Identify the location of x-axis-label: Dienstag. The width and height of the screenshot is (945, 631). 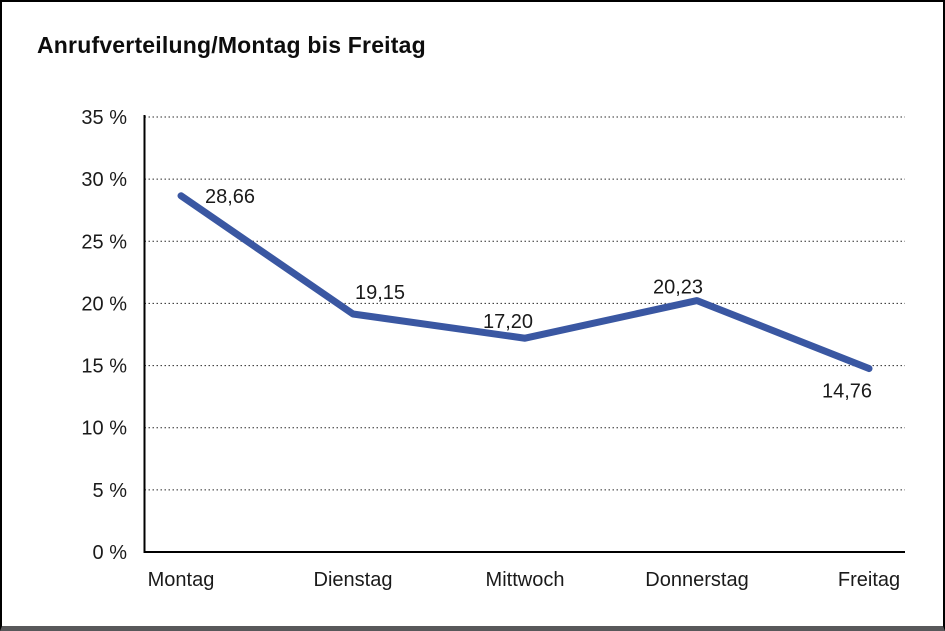
(353, 580).